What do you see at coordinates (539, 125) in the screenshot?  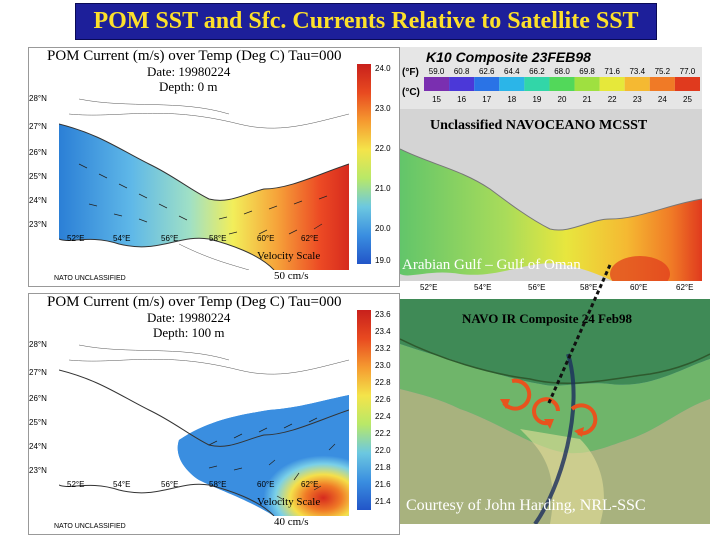 I see `satellite-classification: Unclassified NAVOCEANO MCSST` at bounding box center [539, 125].